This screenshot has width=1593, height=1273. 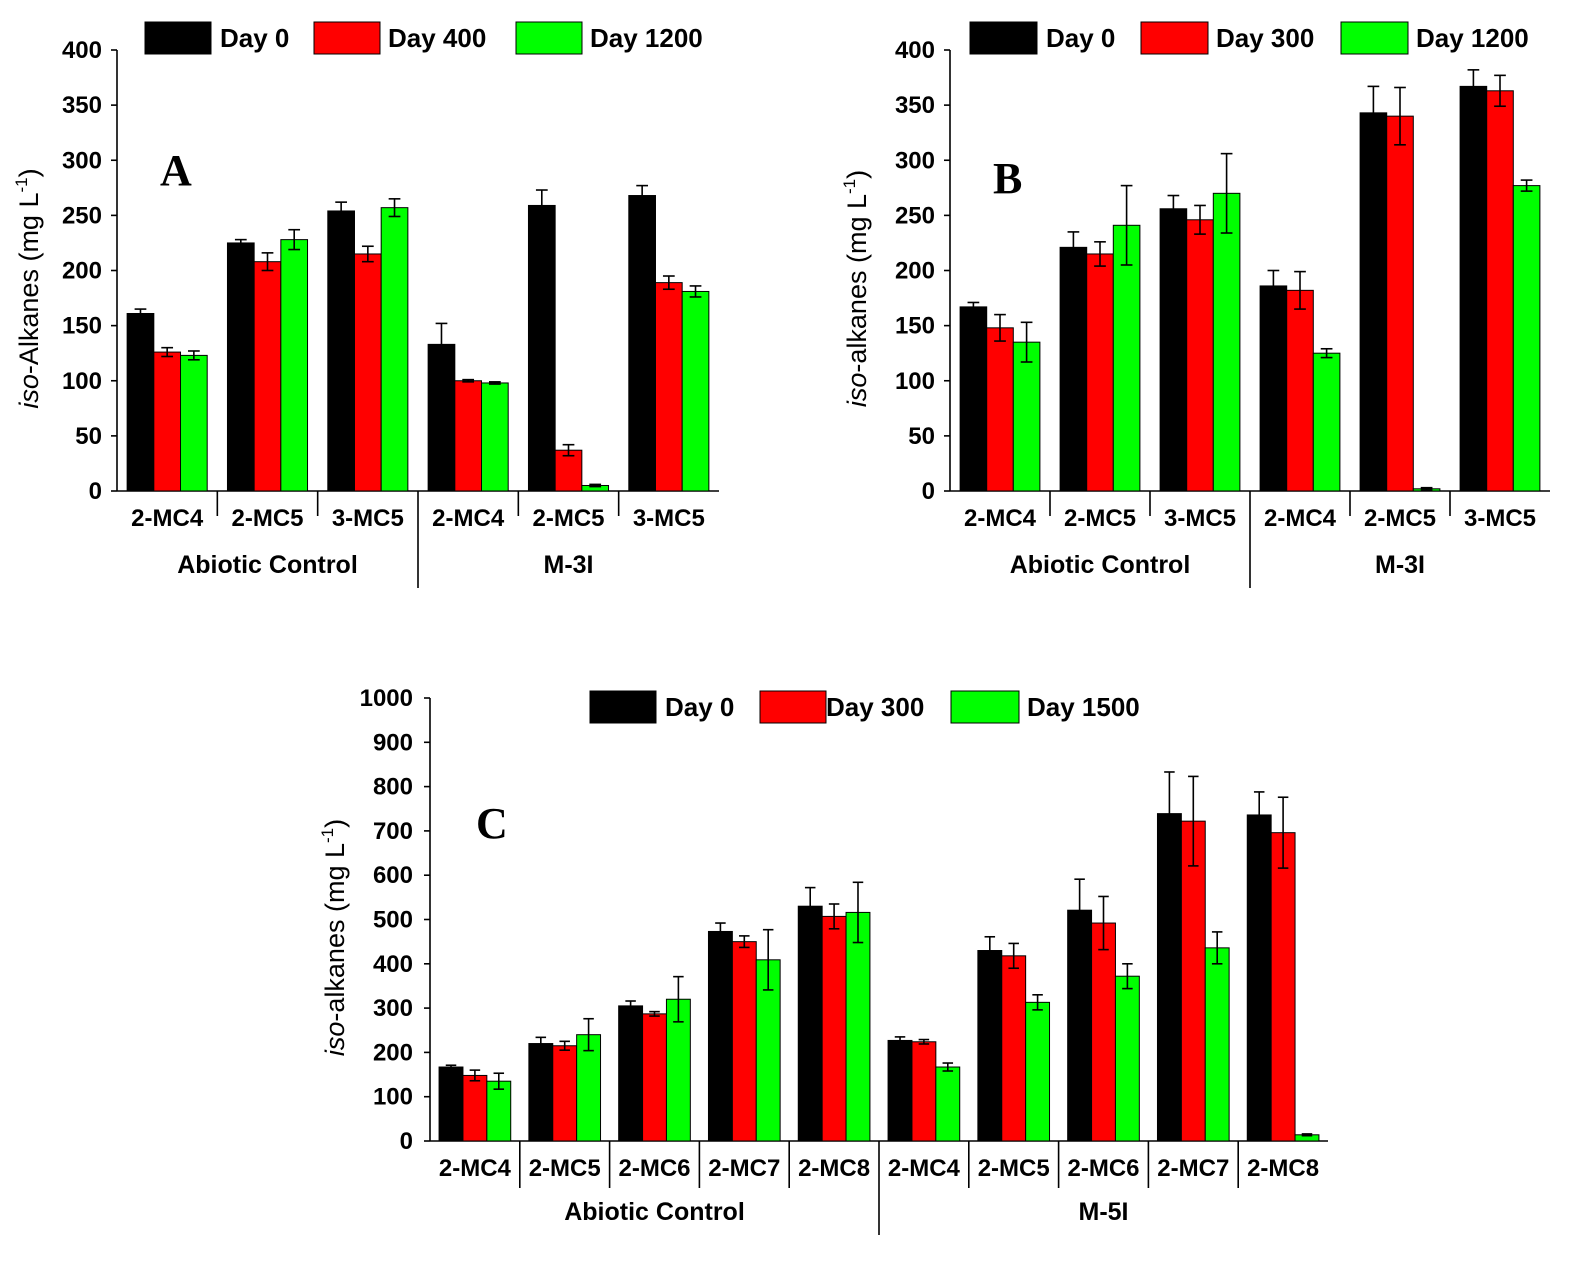 I want to click on legend-label: Day 1200, so click(x=1472, y=38).